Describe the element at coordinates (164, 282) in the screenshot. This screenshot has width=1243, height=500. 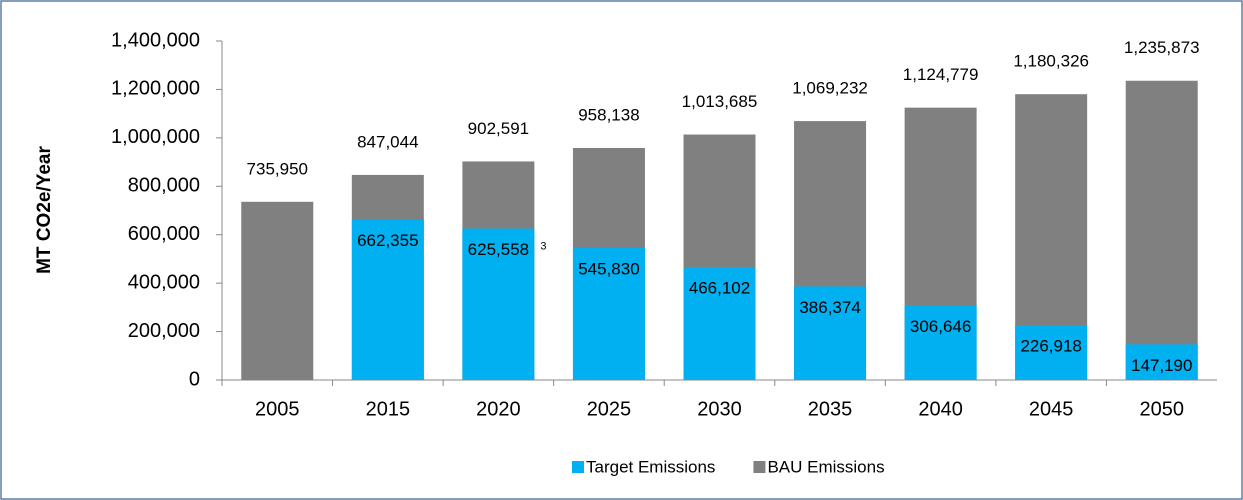
I see `y-tick-label: 400,000` at that location.